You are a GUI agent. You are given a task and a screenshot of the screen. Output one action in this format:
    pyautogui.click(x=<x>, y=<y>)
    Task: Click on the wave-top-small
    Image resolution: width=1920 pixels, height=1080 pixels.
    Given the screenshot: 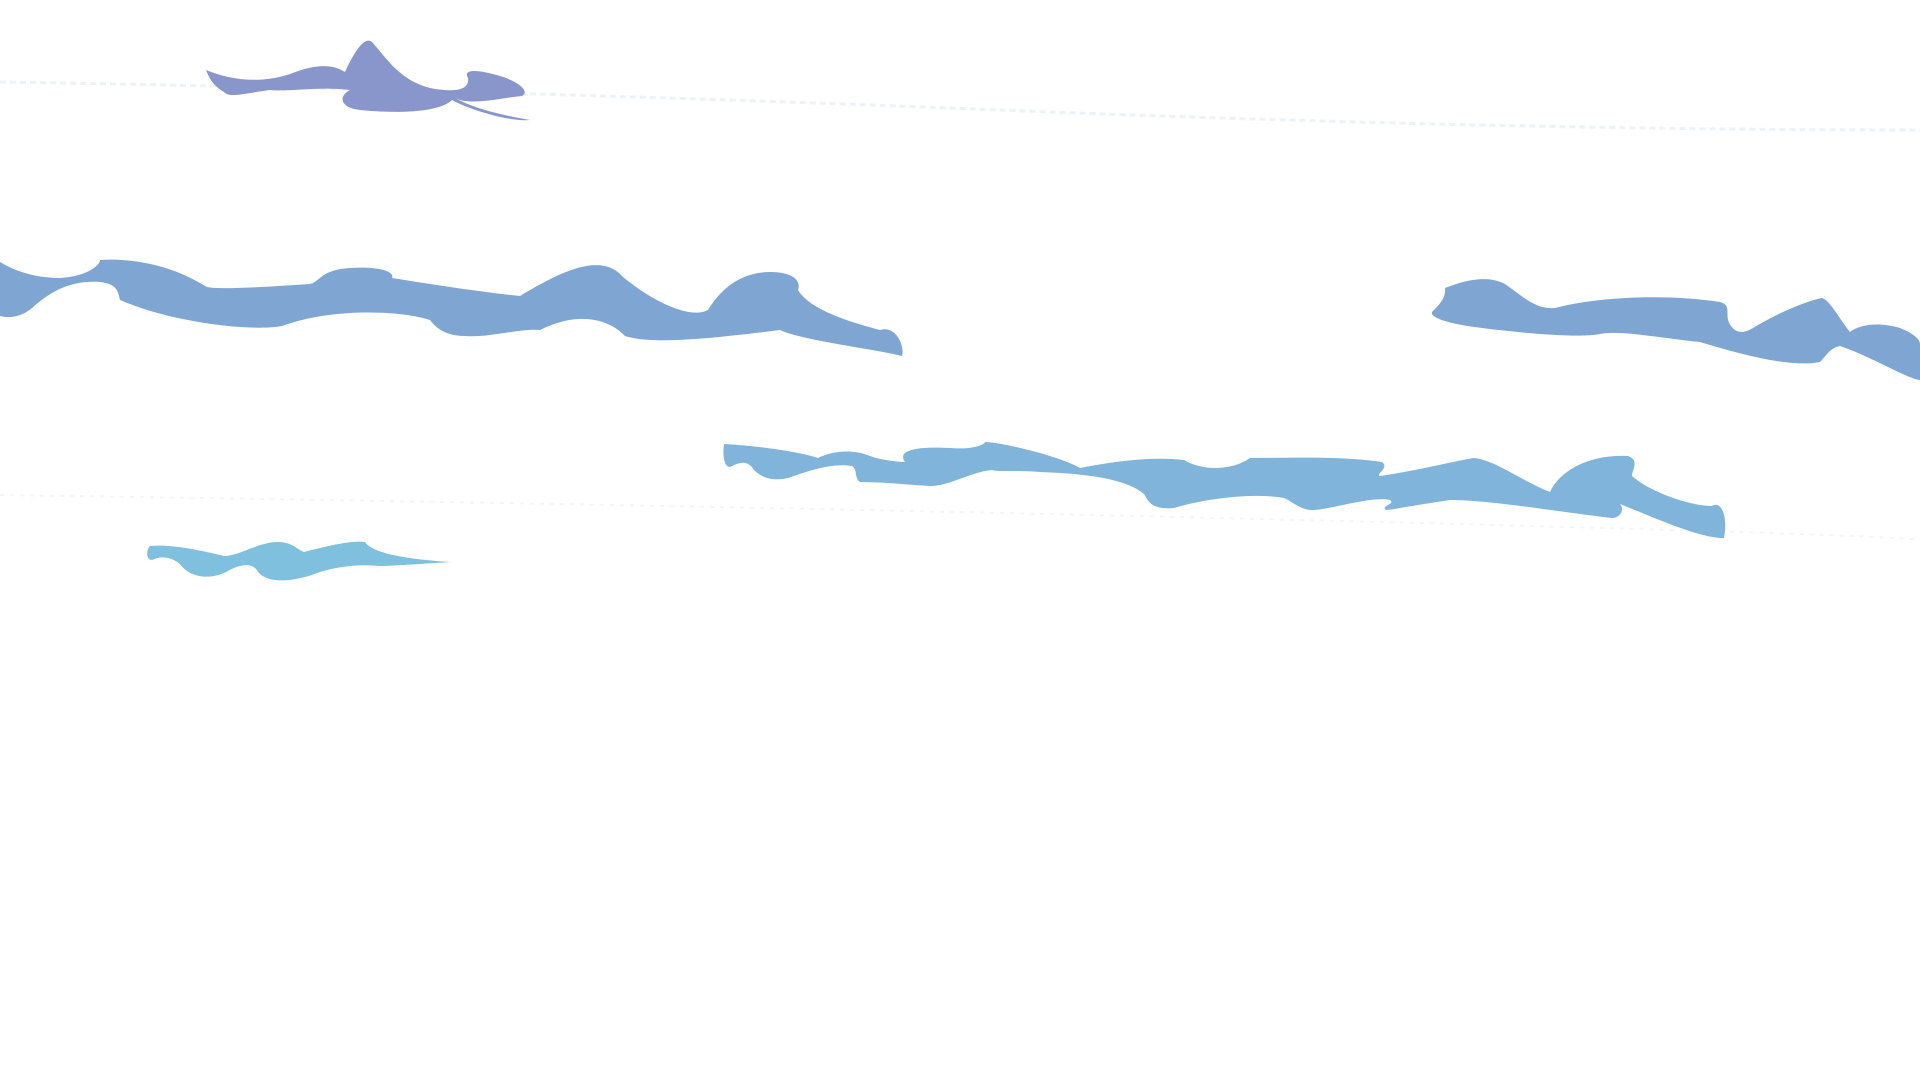 What is the action you would take?
    pyautogui.click(x=368, y=80)
    